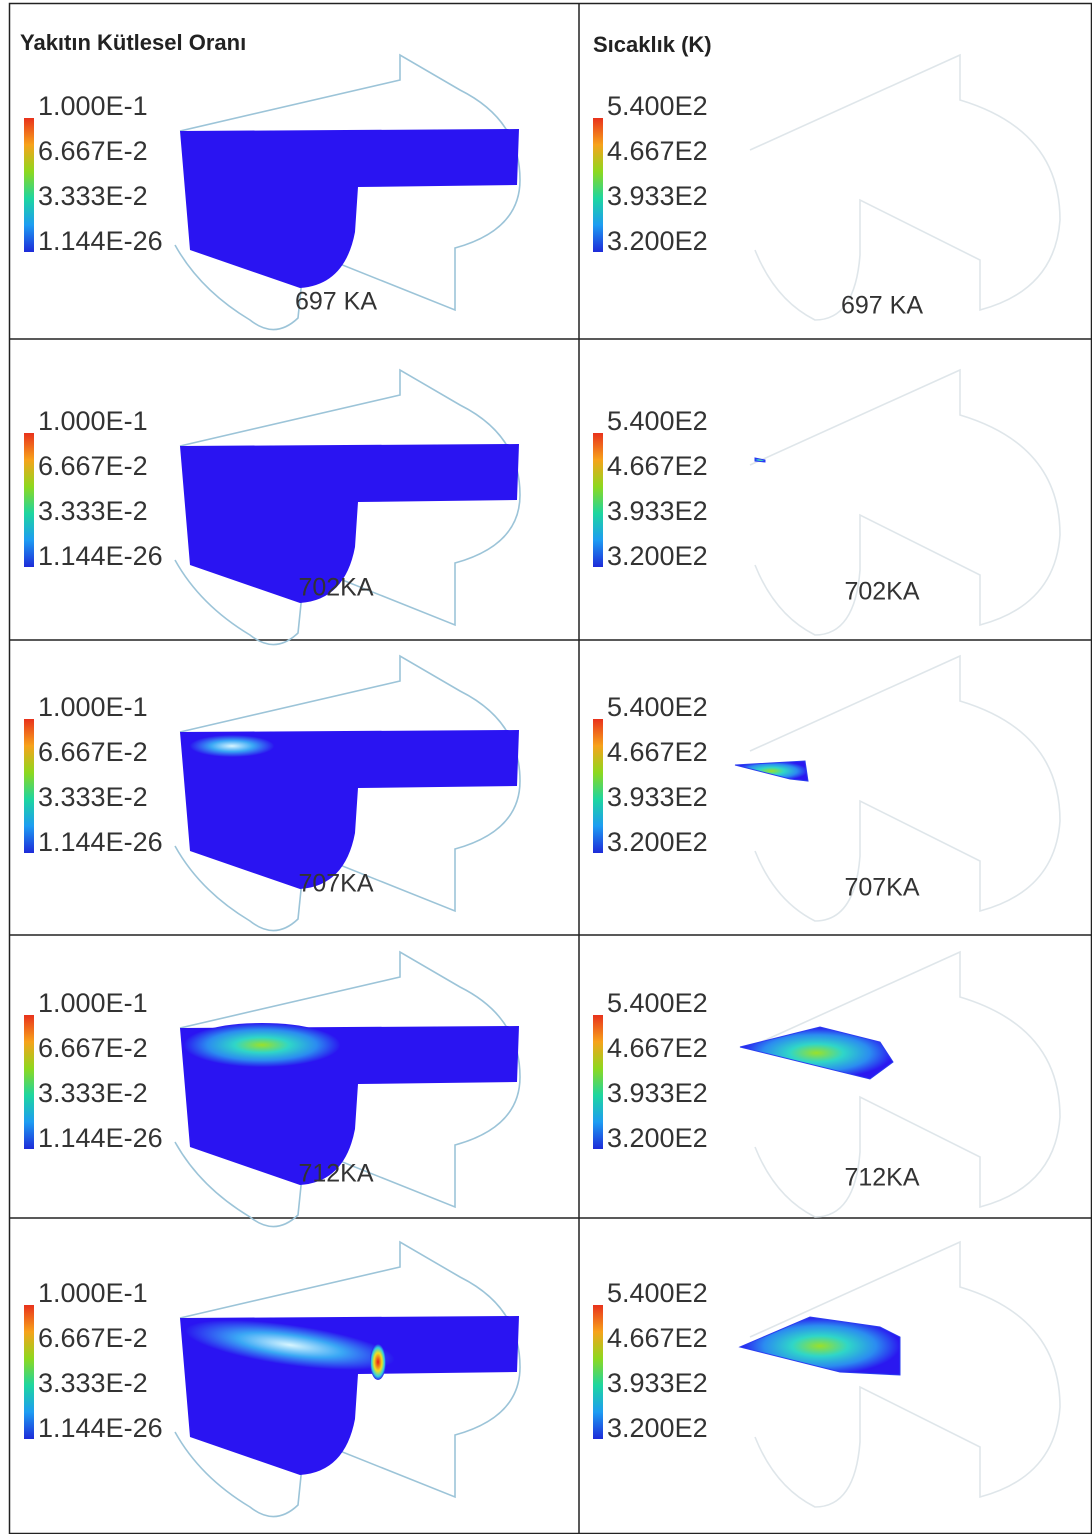 The height and width of the screenshot is (1534, 1092). Describe the element at coordinates (652, 44) in the screenshot. I see `column-header: Sıcaklık (K)` at that location.